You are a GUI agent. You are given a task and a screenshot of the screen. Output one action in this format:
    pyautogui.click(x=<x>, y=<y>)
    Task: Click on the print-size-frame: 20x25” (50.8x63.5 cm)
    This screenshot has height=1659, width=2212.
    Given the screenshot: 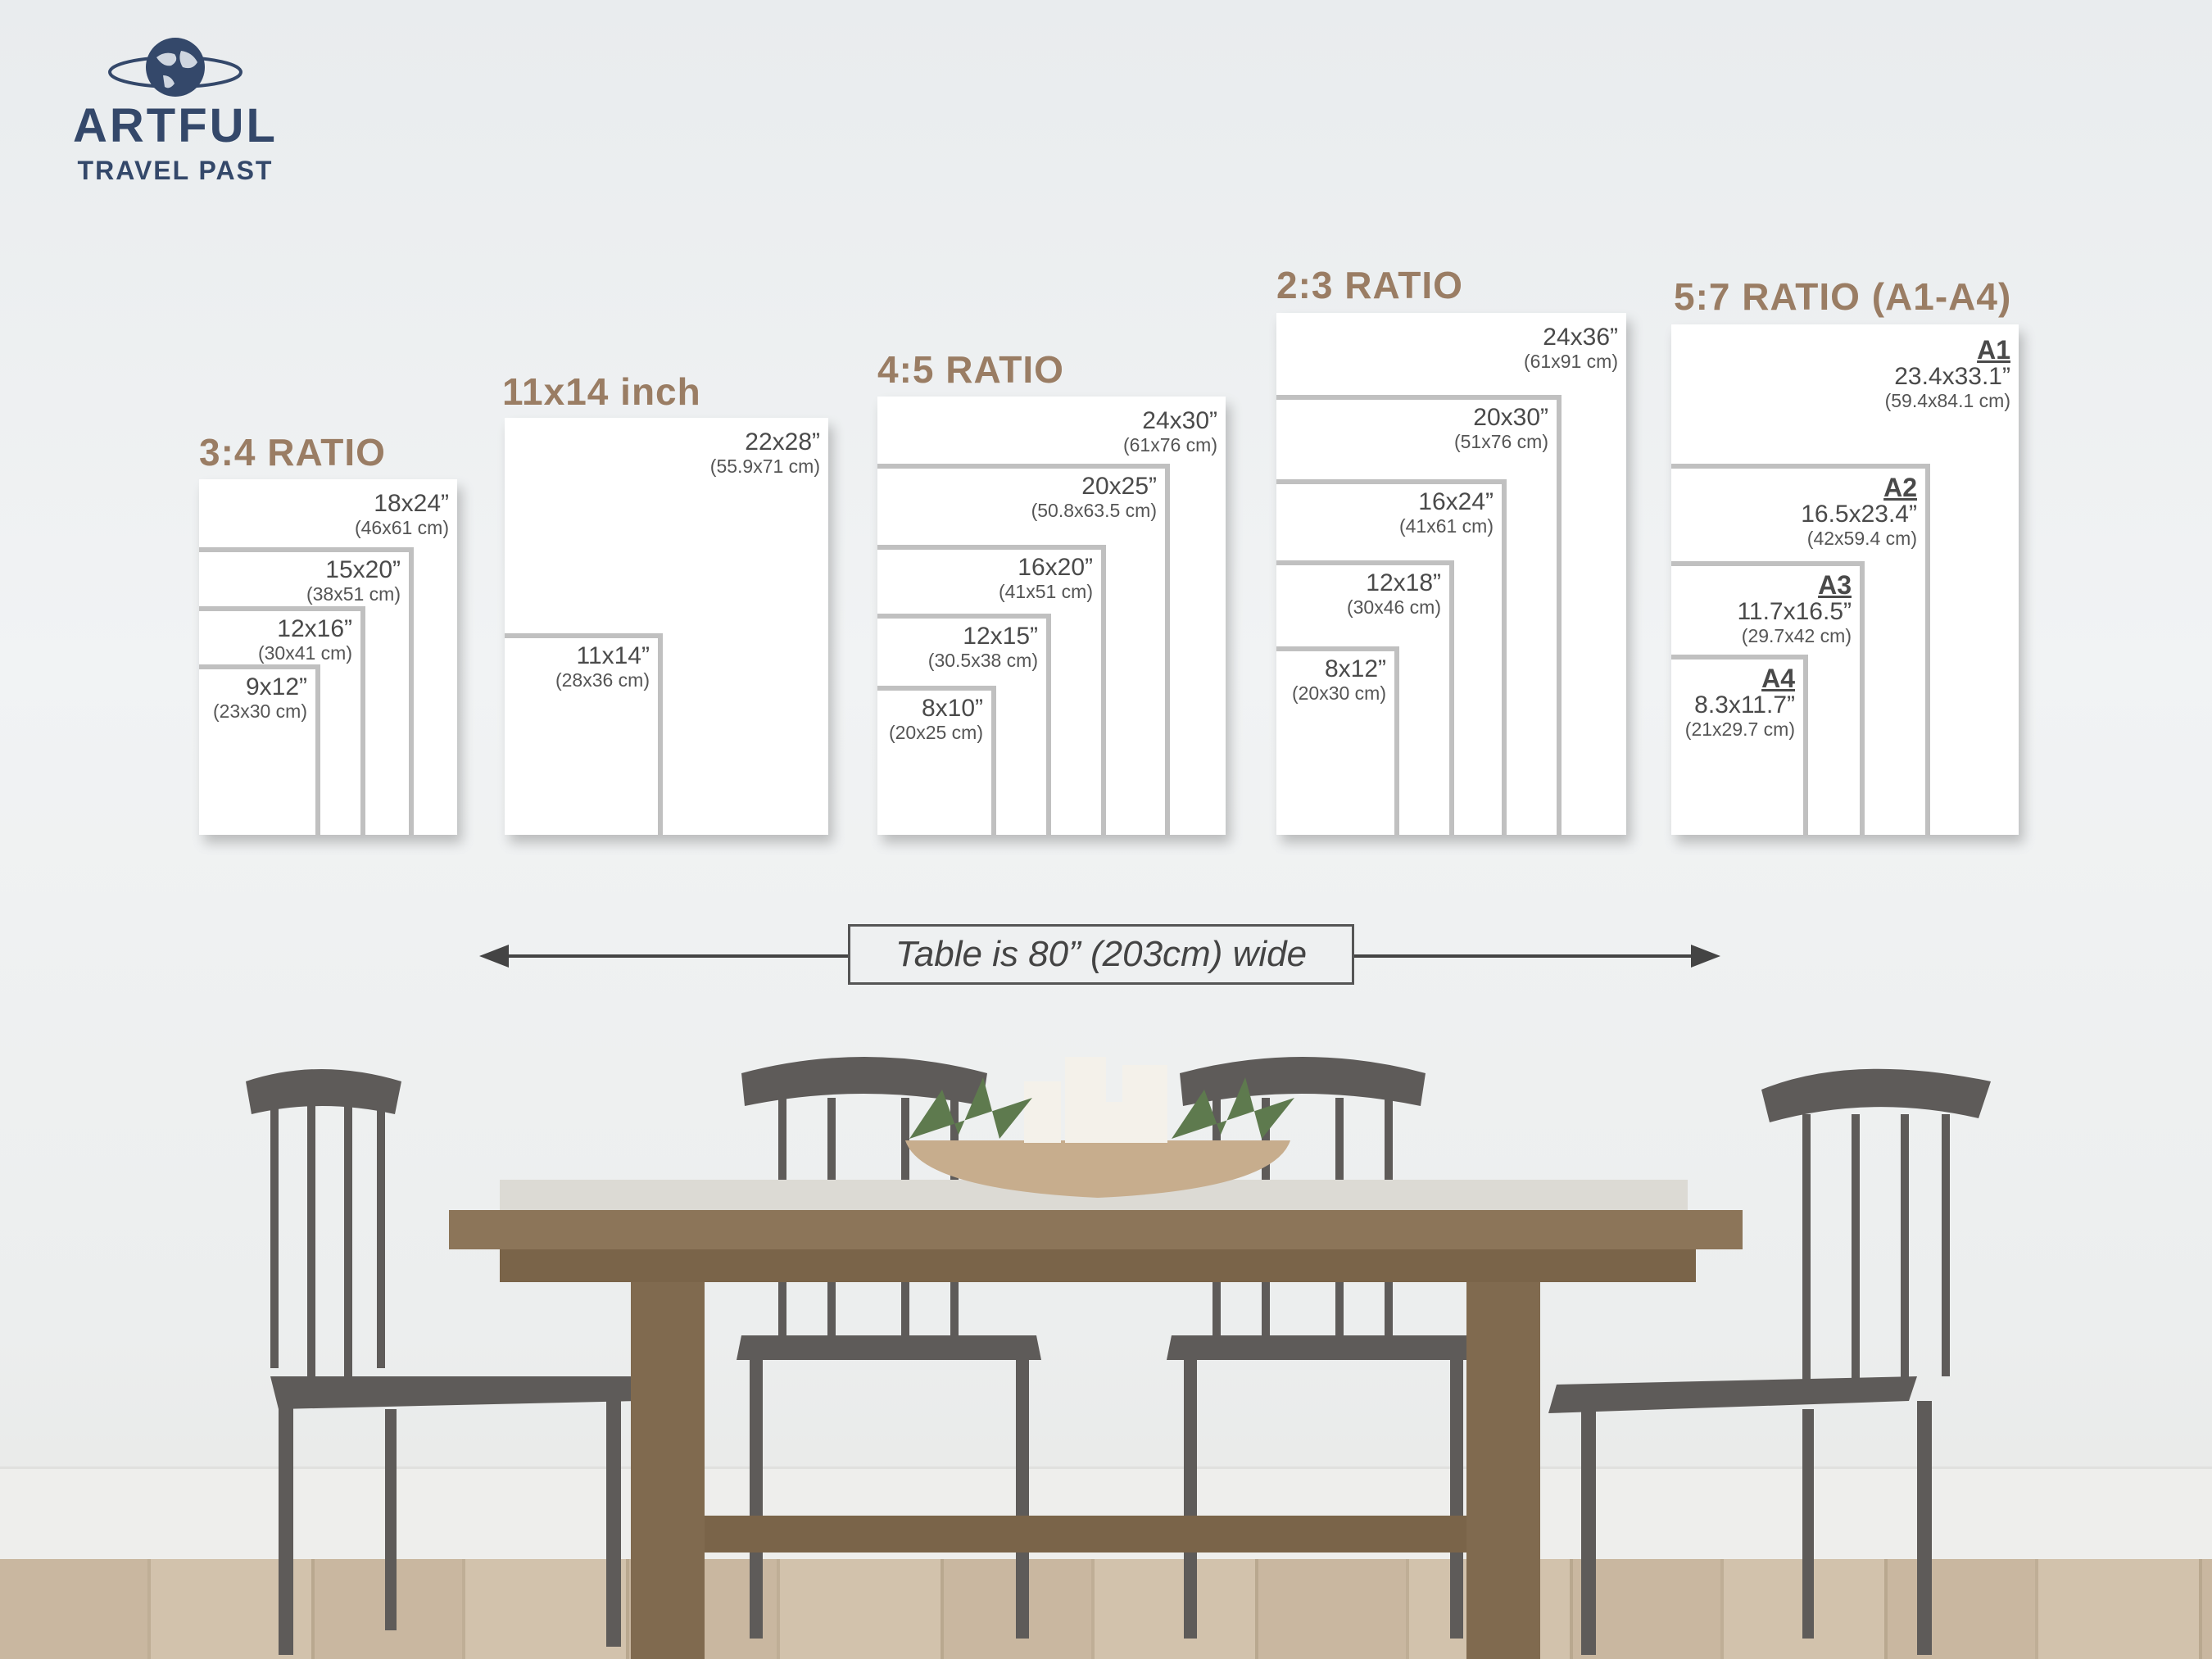 What is the action you would take?
    pyautogui.click(x=1023, y=649)
    